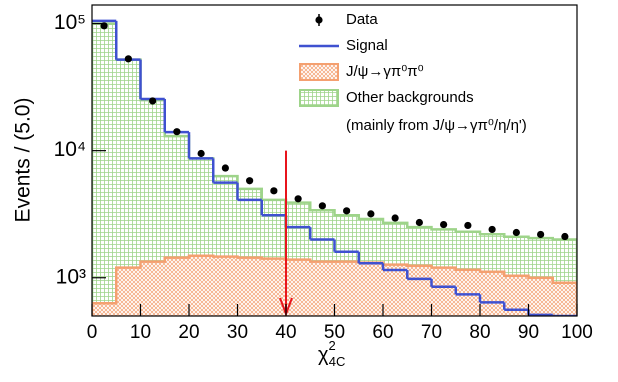 Image resolution: width=618 pixels, height=382 pixels. I want to click on x-axis-label-base: χ, so click(323, 355).